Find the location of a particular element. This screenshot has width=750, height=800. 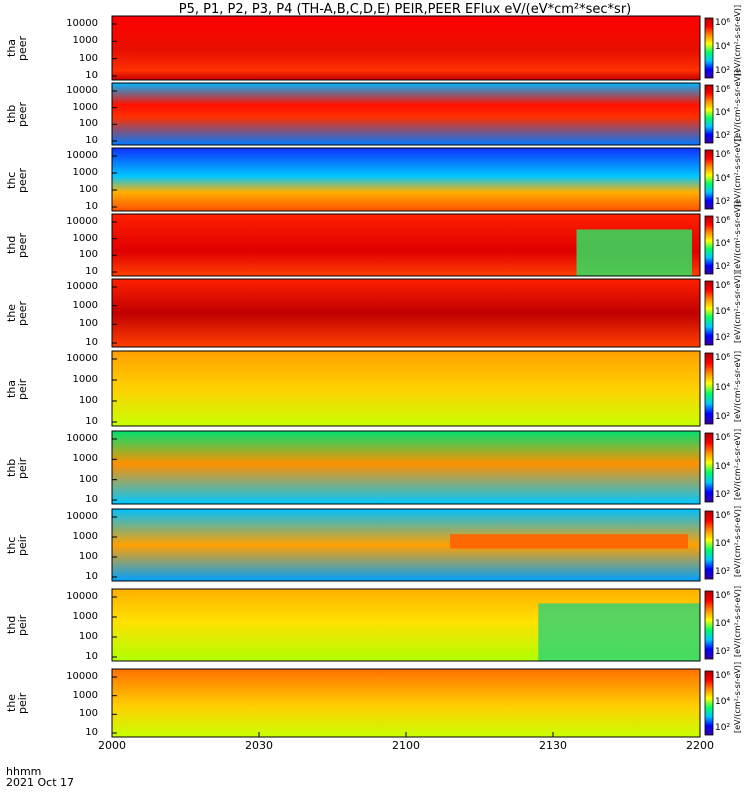

panel-the-peer is located at coordinates (412, 313).